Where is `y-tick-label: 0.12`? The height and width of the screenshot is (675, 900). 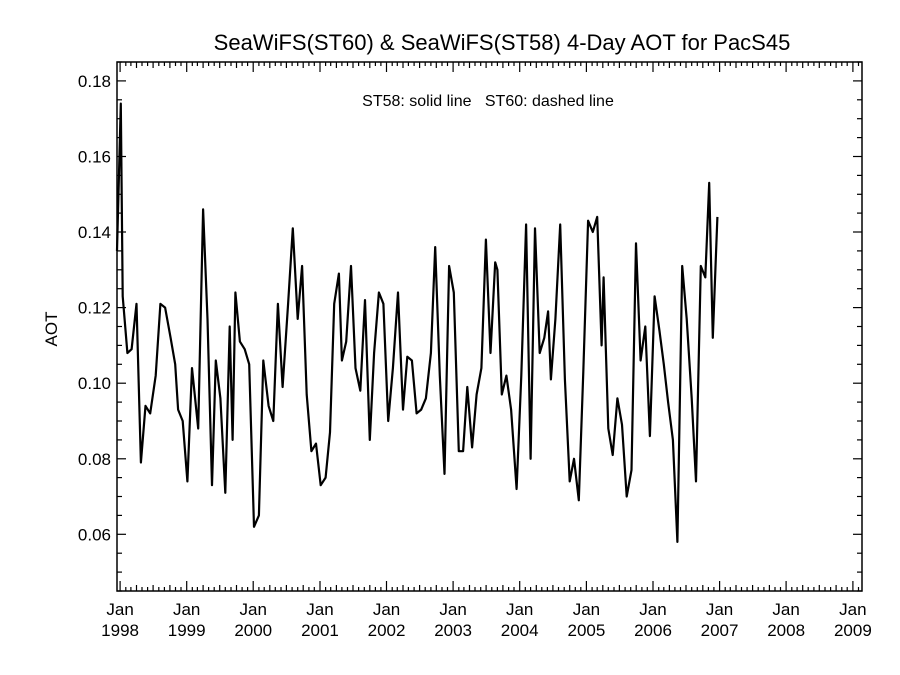 y-tick-label: 0.12 is located at coordinates (94, 308).